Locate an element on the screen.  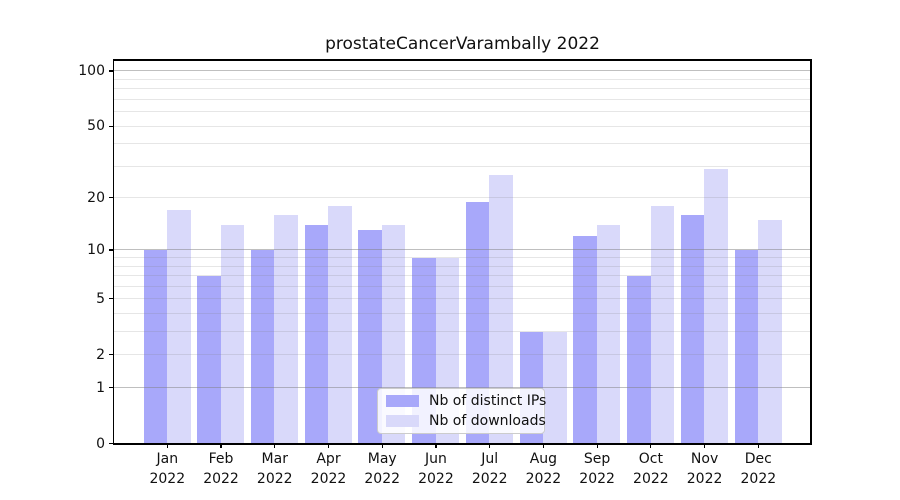
x-tick-label-month: Dec is located at coordinates (758, 459).